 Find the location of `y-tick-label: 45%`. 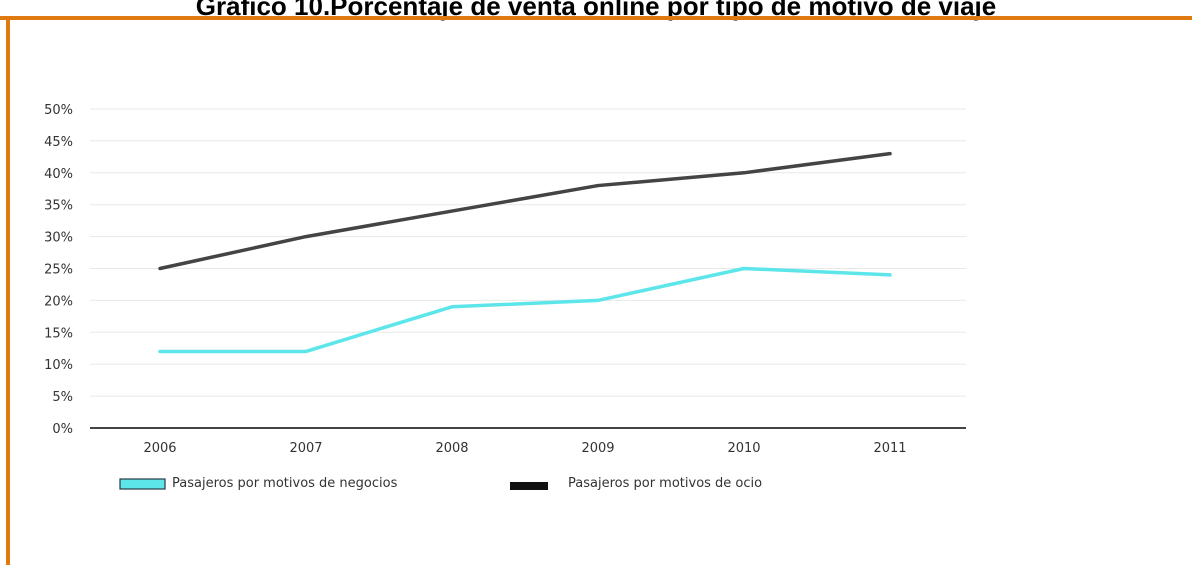

y-tick-label: 45% is located at coordinates (58, 142).